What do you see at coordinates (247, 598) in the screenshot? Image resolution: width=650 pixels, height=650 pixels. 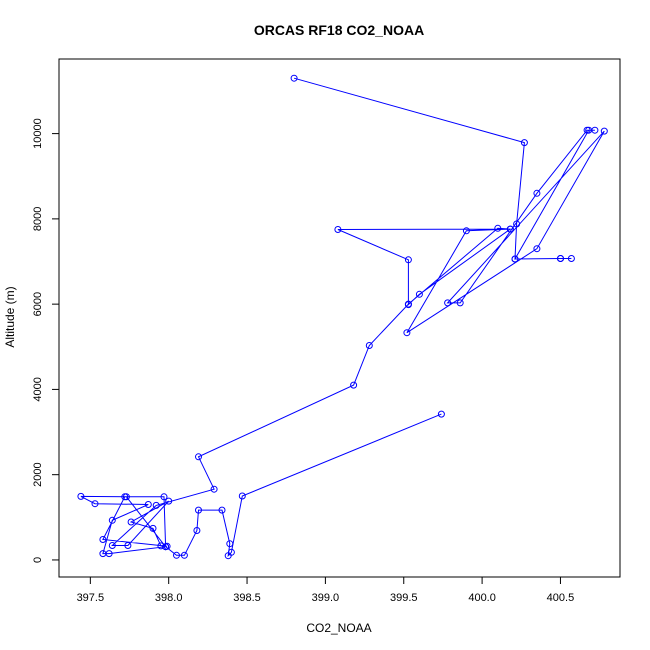 I see `x-tick-label: 398.5` at bounding box center [247, 598].